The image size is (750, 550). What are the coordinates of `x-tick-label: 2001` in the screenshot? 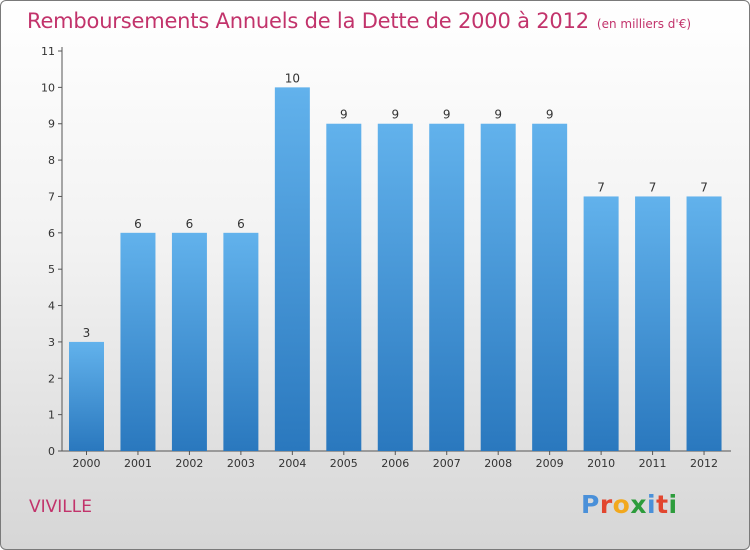 It's located at (138, 463).